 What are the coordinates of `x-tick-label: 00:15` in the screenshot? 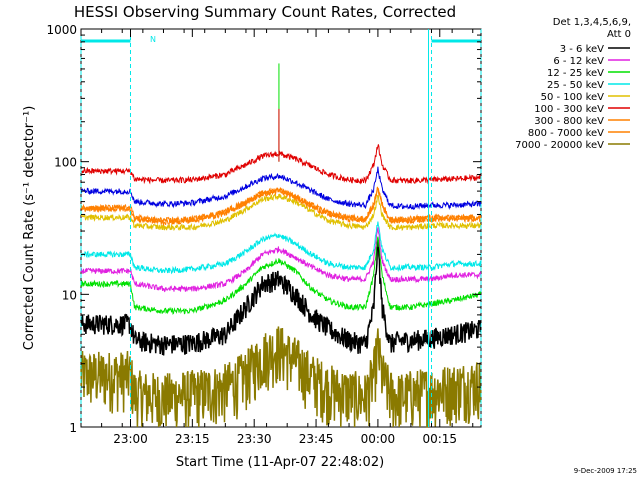 It's located at (439, 439).